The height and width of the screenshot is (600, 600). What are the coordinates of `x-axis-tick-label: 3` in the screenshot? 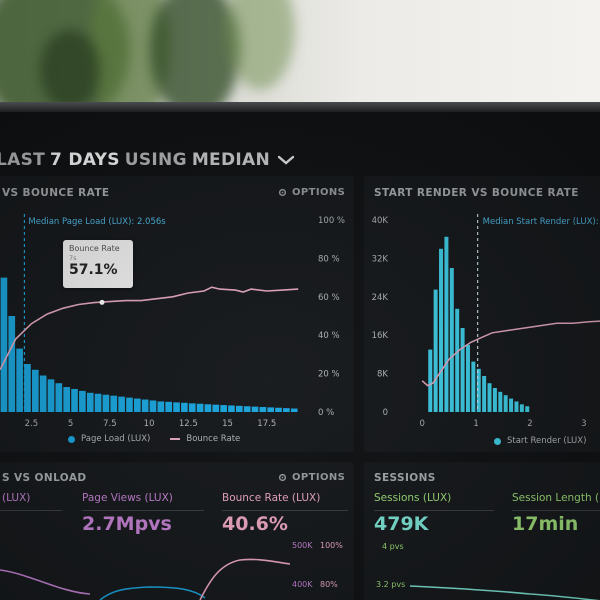 It's located at (583, 424).